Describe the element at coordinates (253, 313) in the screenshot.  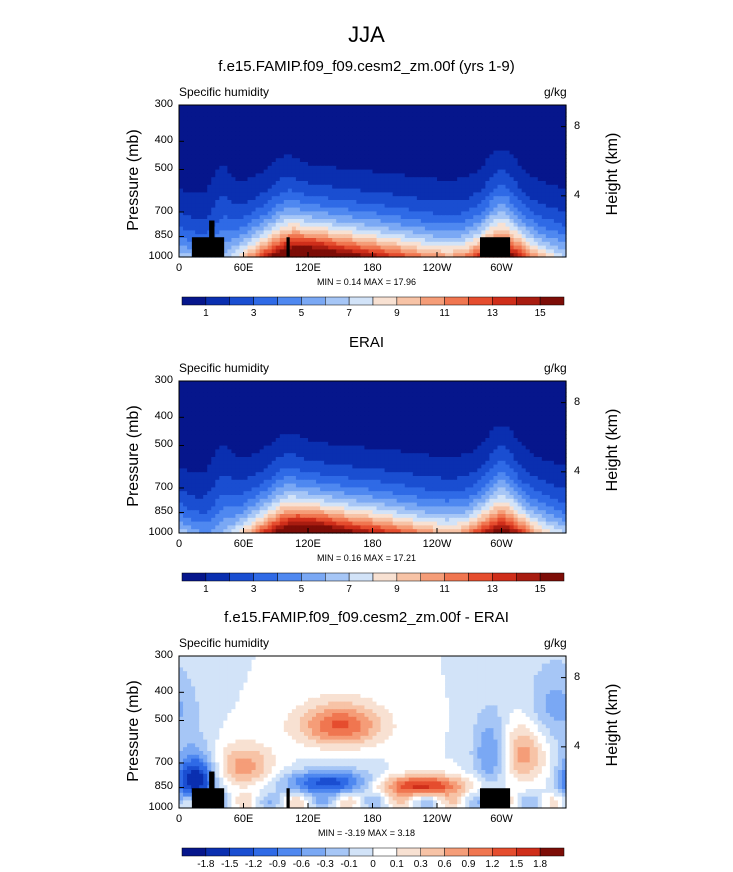
I see `colorbar-label: 3` at that location.